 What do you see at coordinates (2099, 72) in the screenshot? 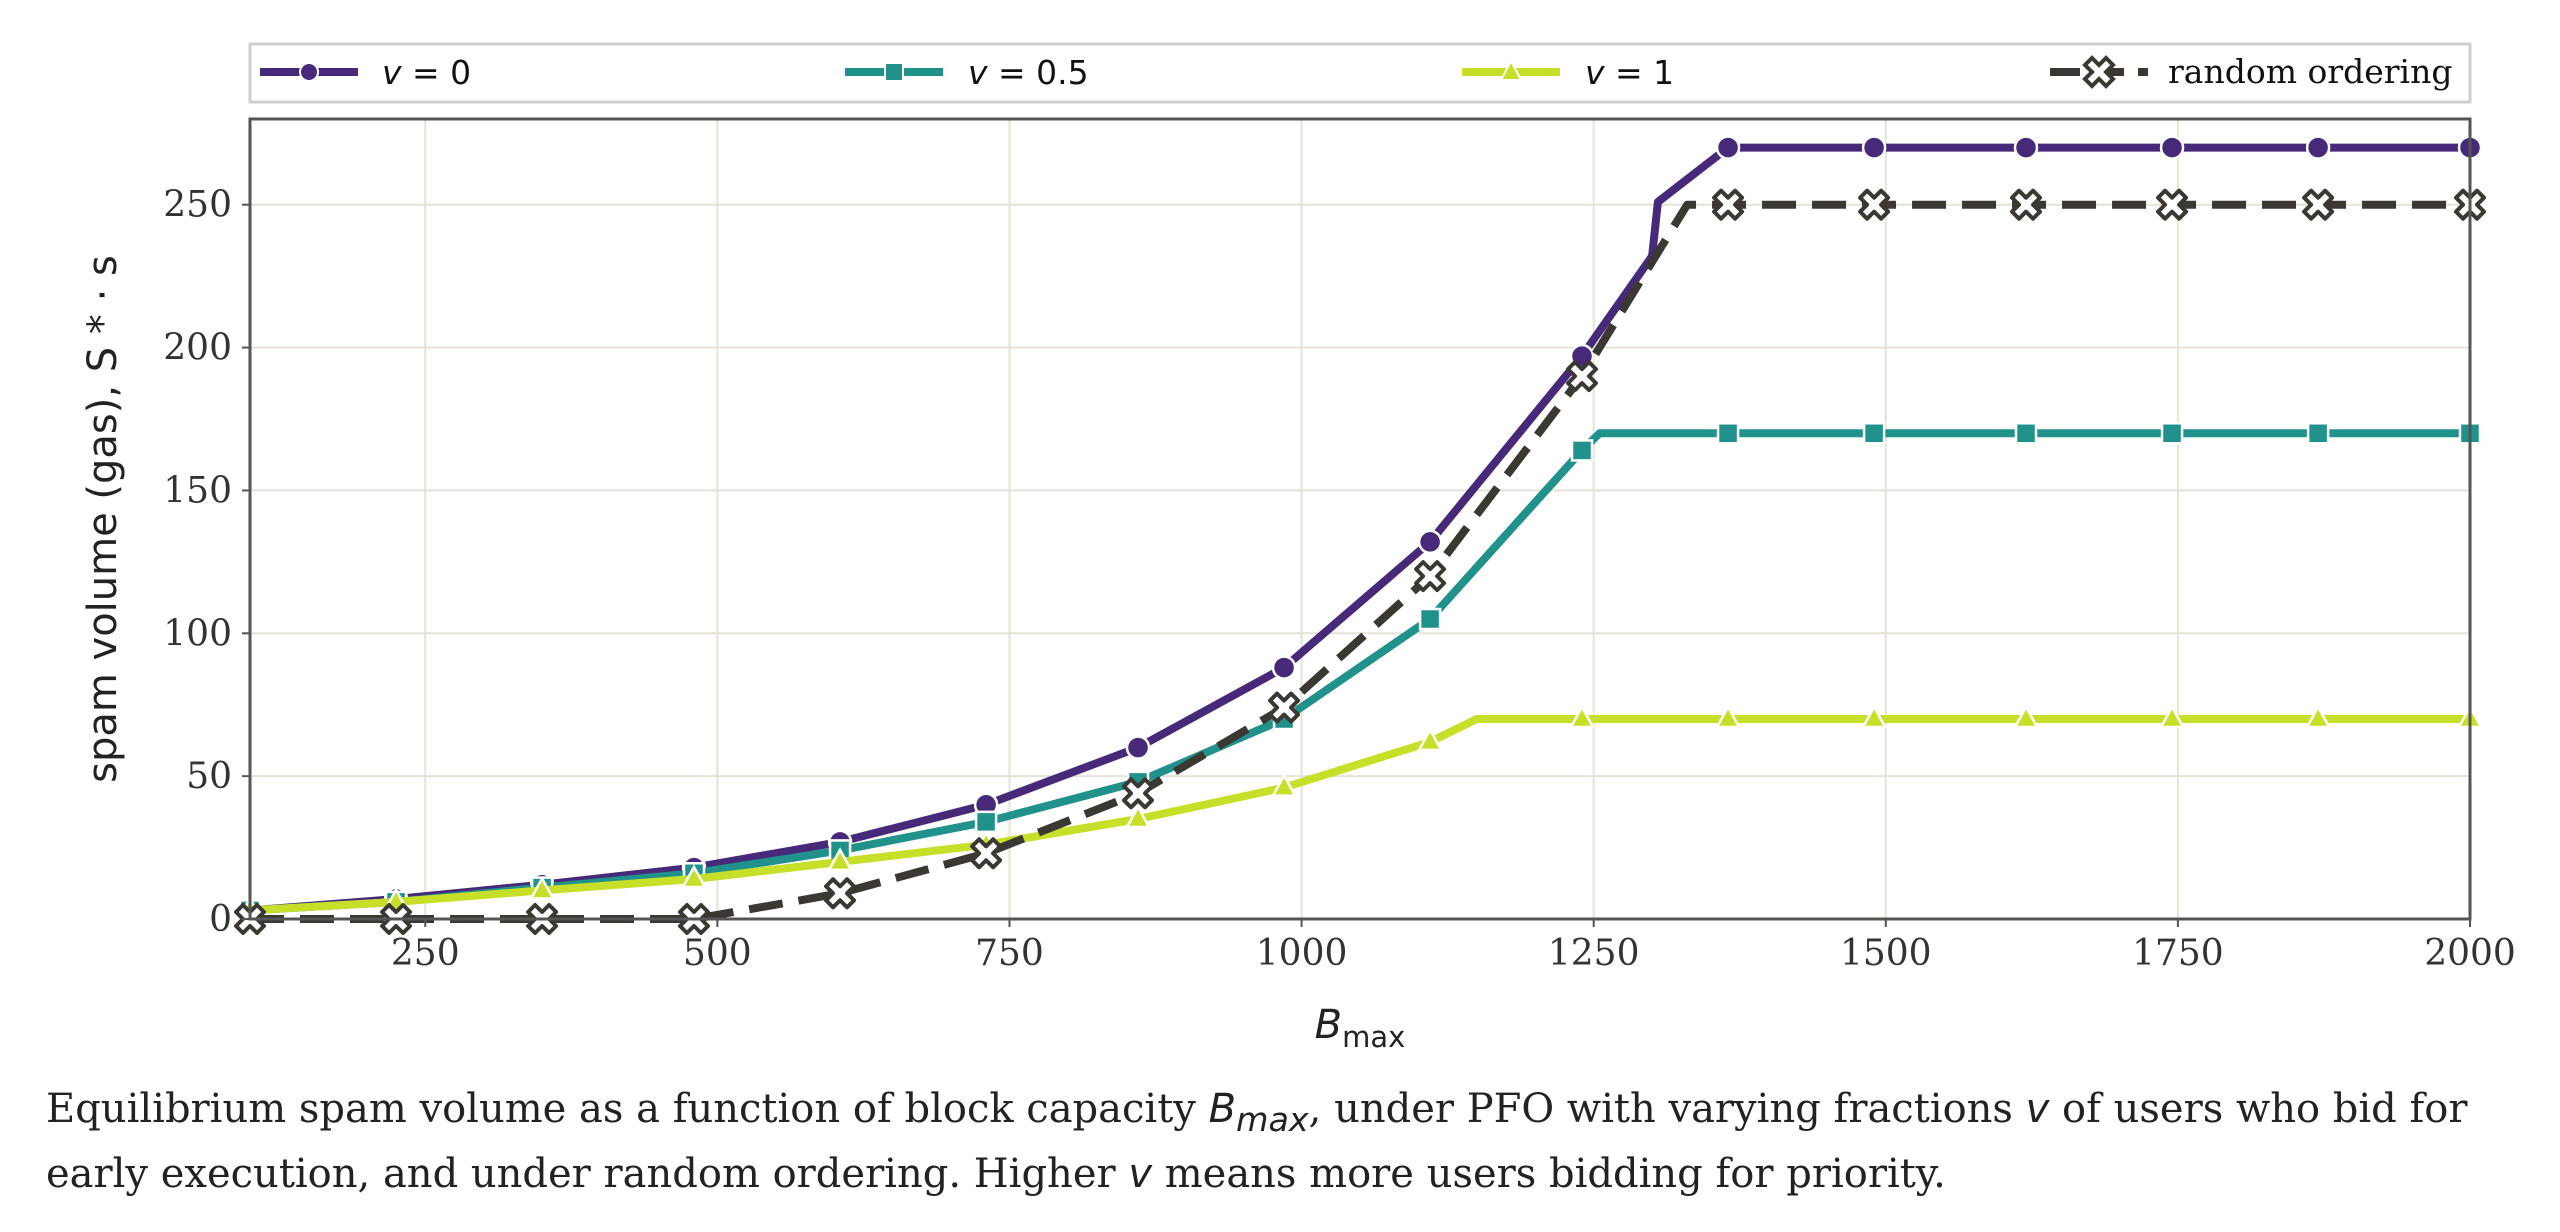
I see `legend-marker-random` at bounding box center [2099, 72].